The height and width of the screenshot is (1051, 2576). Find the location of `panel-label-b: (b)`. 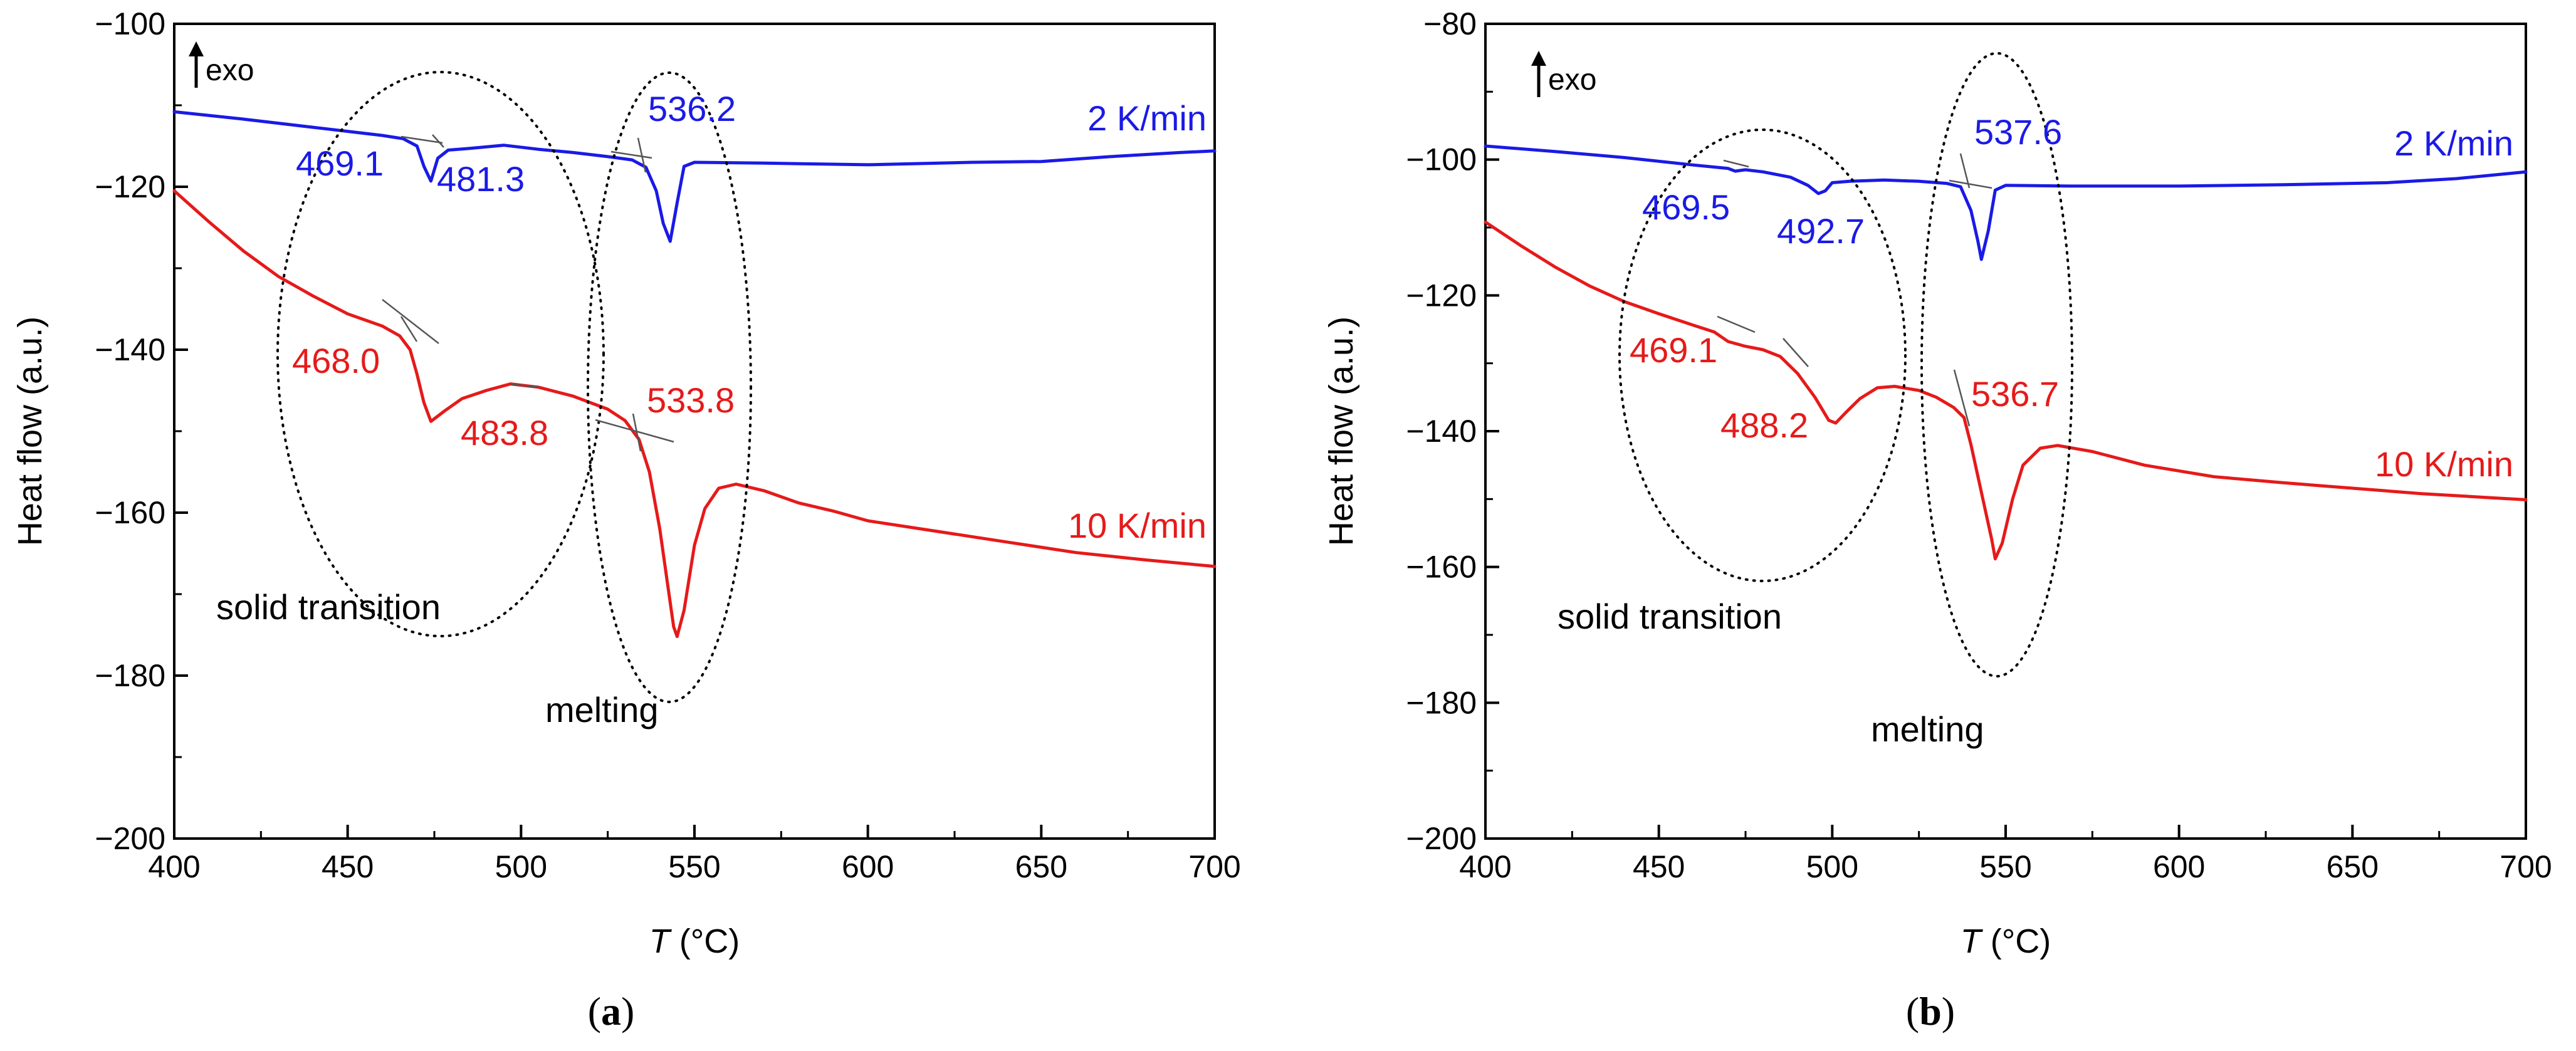

panel-label-b: (b) is located at coordinates (1930, 1011).